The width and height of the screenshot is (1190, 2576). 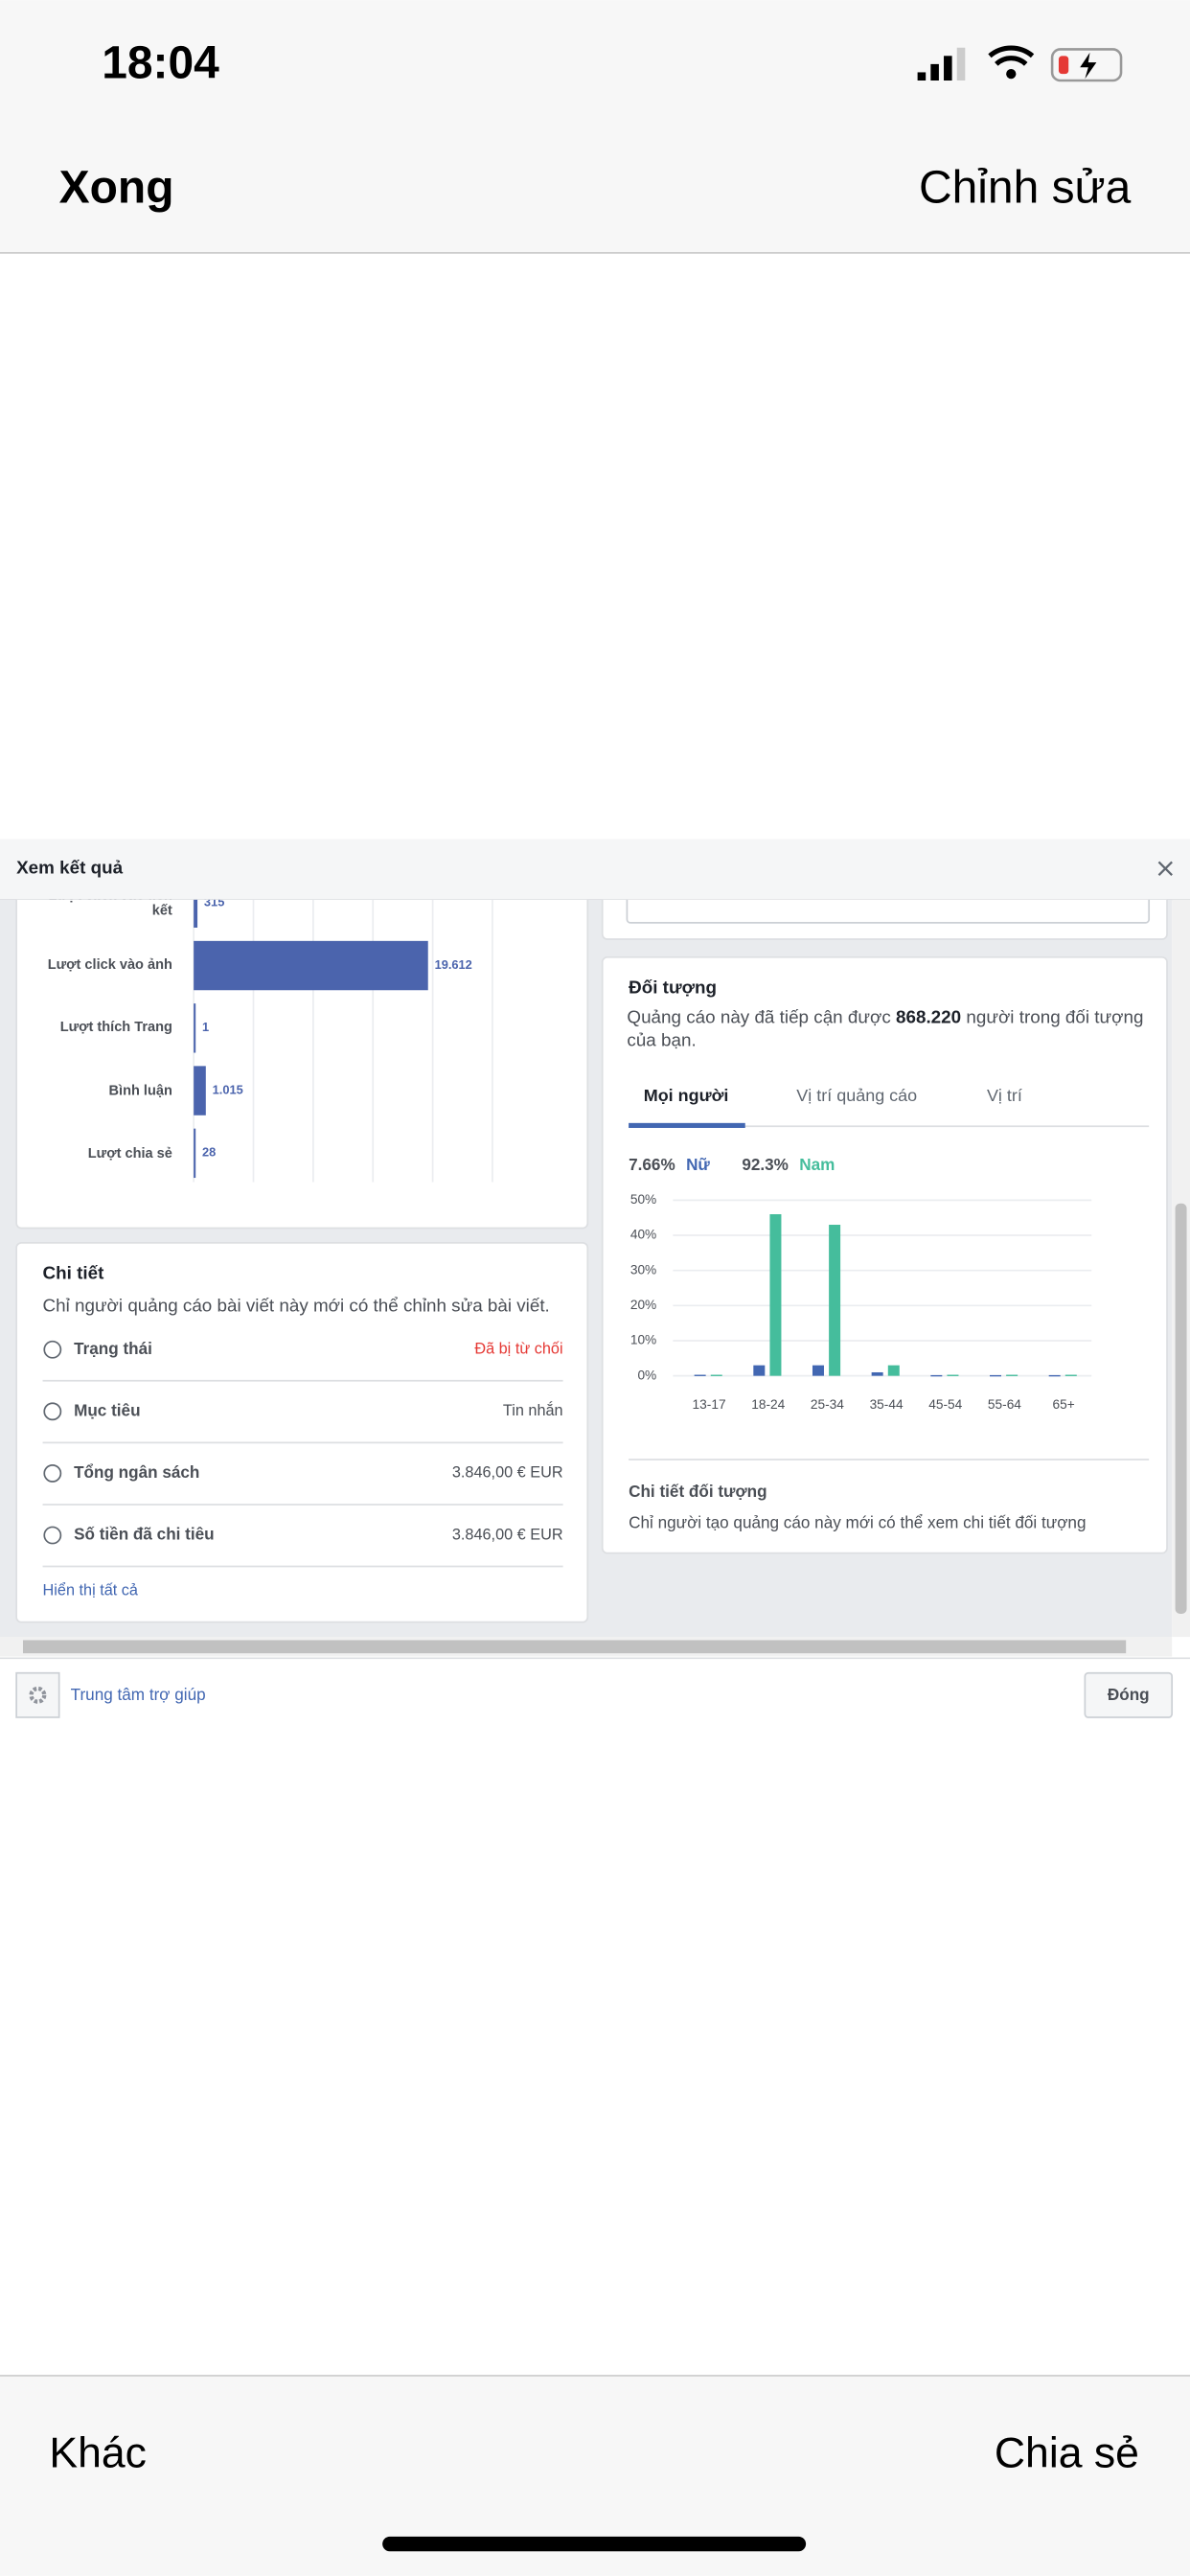 What do you see at coordinates (214, 902) in the screenshot?
I see `value-label: 315` at bounding box center [214, 902].